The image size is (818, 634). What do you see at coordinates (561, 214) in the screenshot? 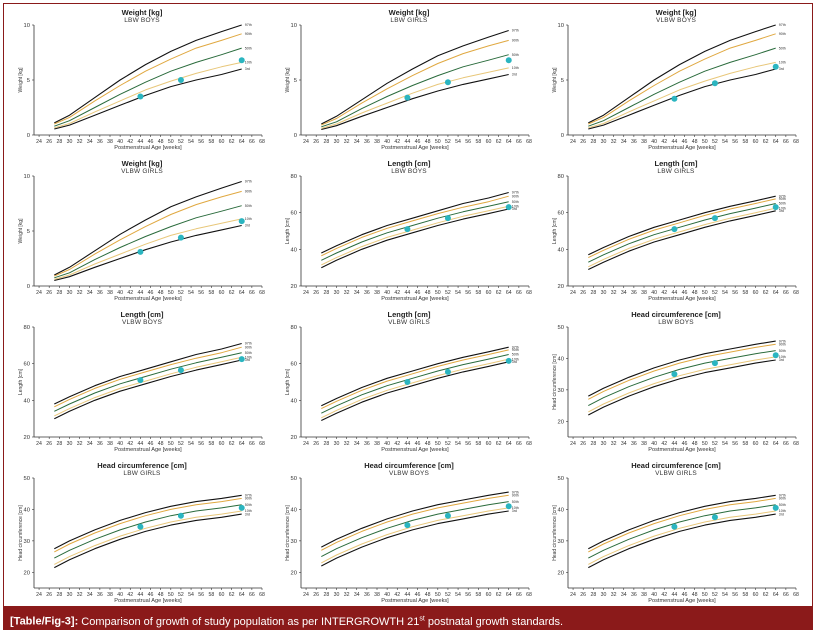
I see `y-tick-label: 60` at bounding box center [561, 214].